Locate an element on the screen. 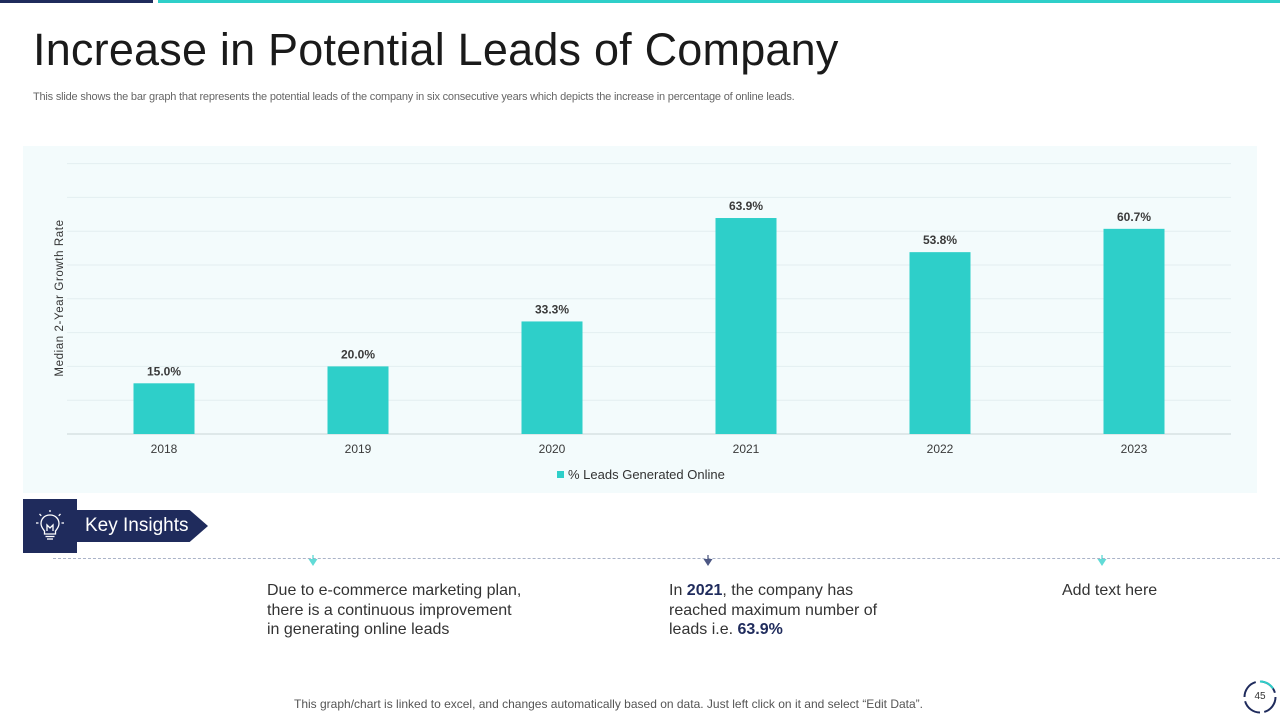  data-label-2021: 63.9% is located at coordinates (746, 206).